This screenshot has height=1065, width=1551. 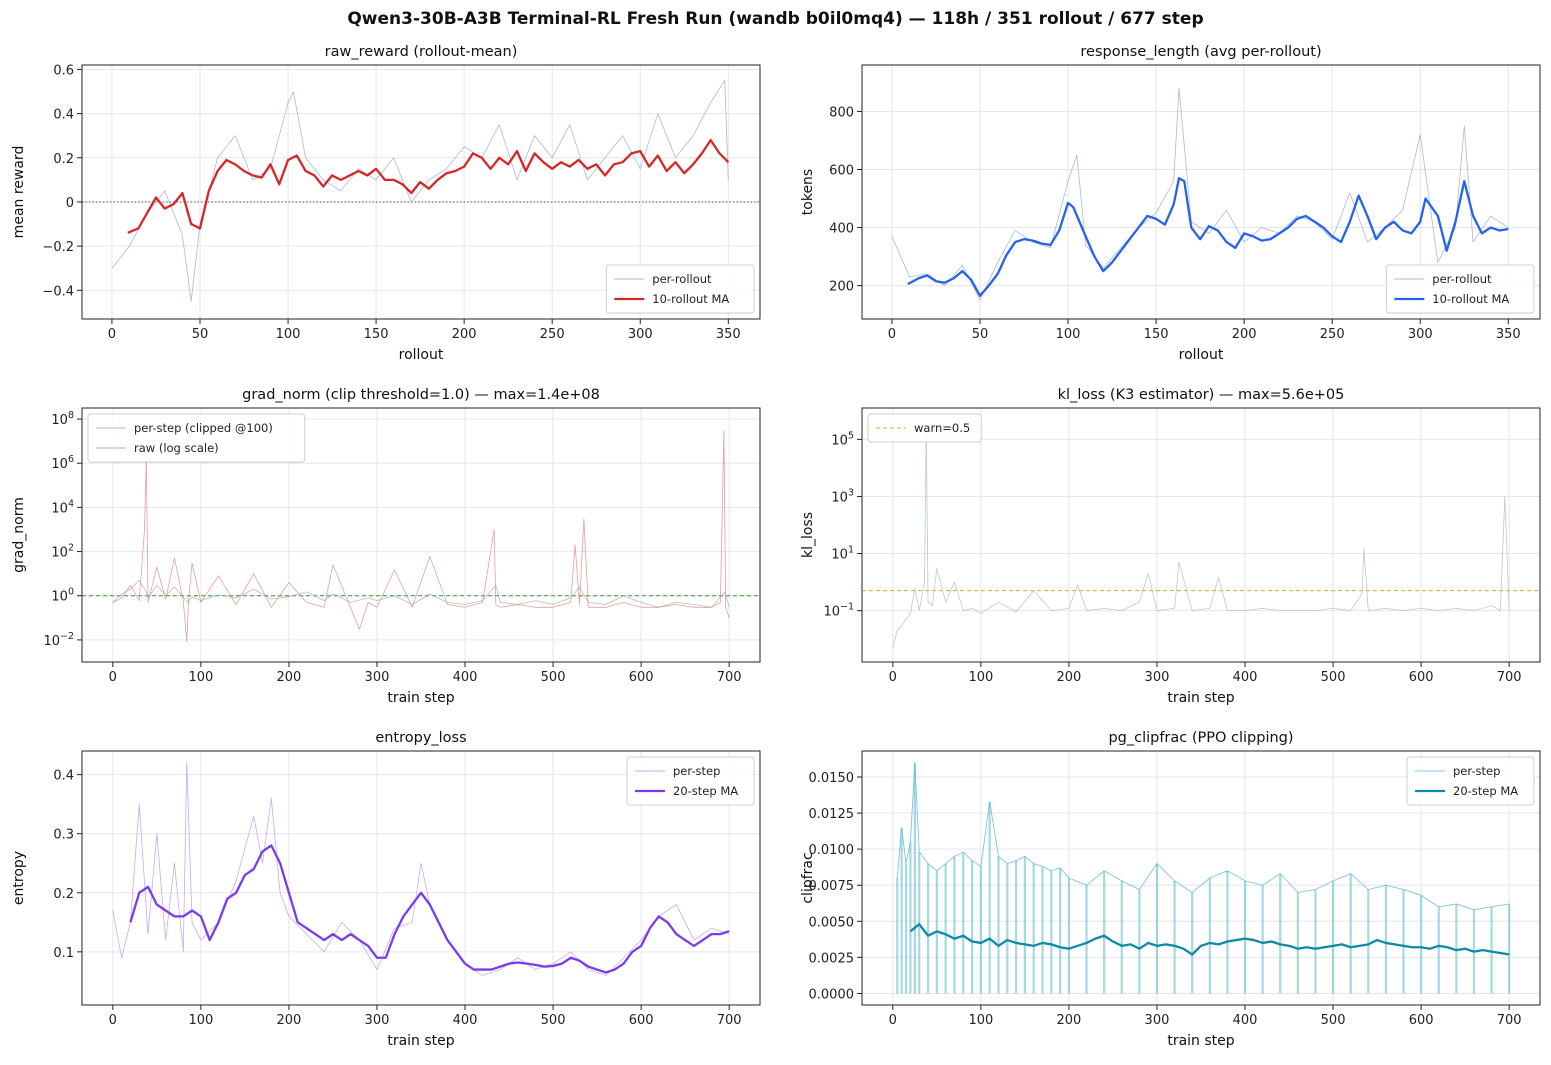 I want to click on legend-label: warn=0.5, so click(x=942, y=428).